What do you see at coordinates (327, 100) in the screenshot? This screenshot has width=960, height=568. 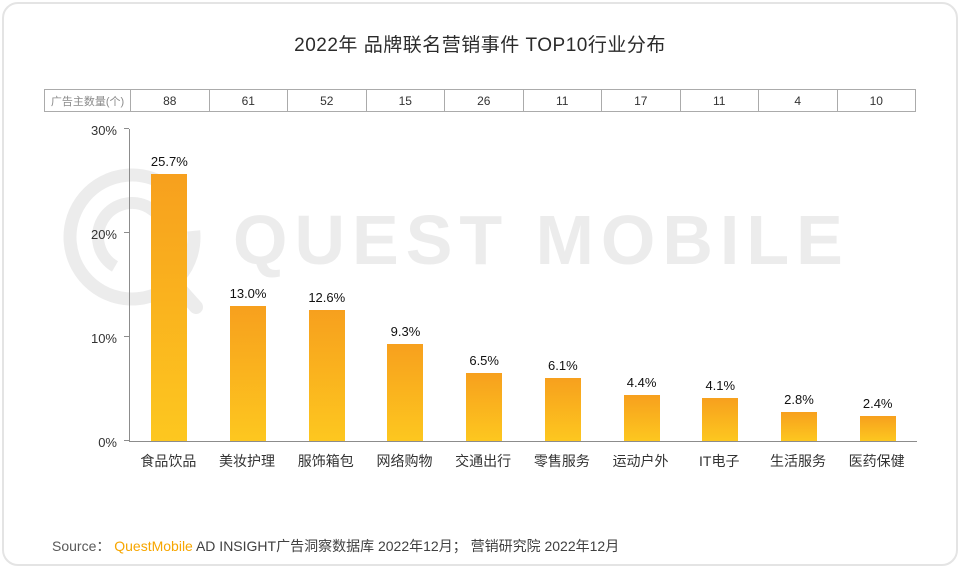 I see `advertiser-count-cell: 52` at bounding box center [327, 100].